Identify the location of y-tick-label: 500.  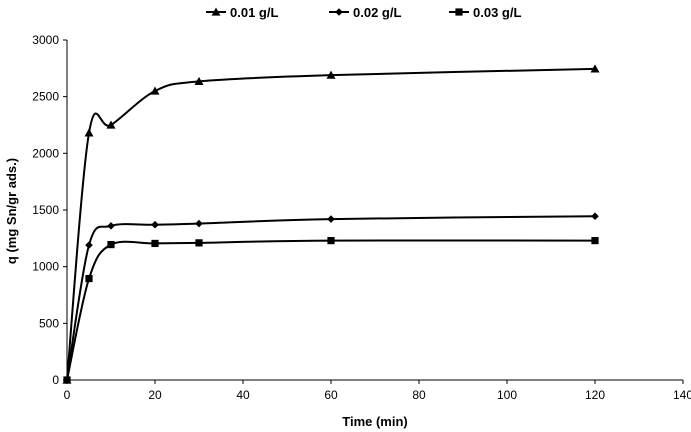
(49, 323).